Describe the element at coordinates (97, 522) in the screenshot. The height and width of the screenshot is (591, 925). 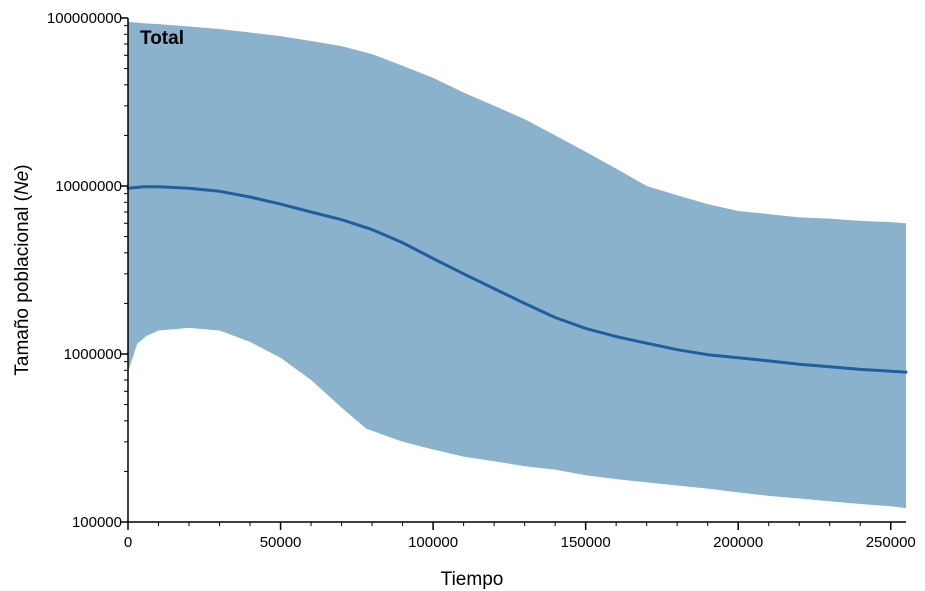
I see `y-tick-label: 100000` at that location.